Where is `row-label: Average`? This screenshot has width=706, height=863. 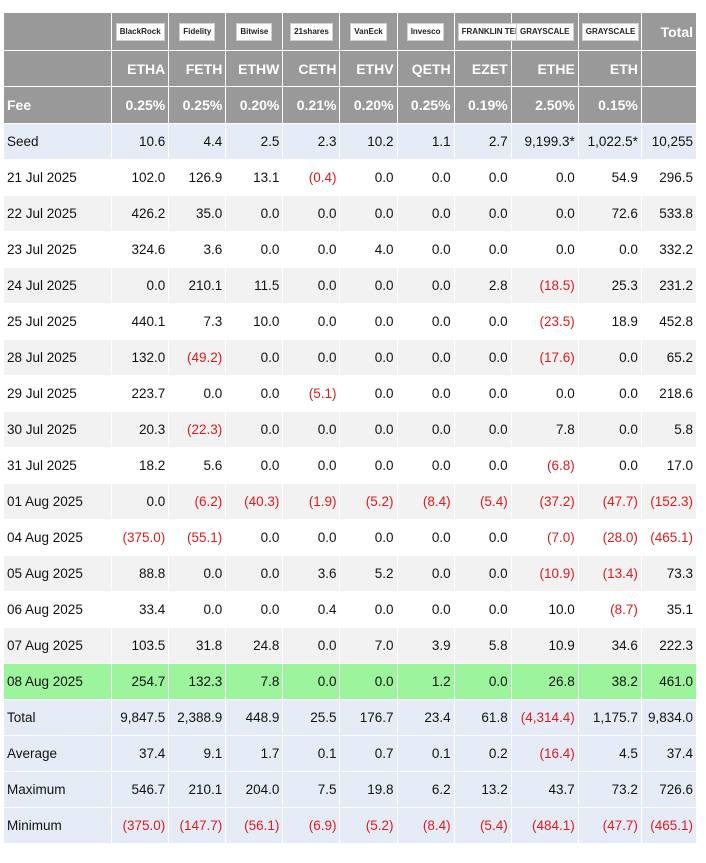
row-label: Average is located at coordinates (58, 753).